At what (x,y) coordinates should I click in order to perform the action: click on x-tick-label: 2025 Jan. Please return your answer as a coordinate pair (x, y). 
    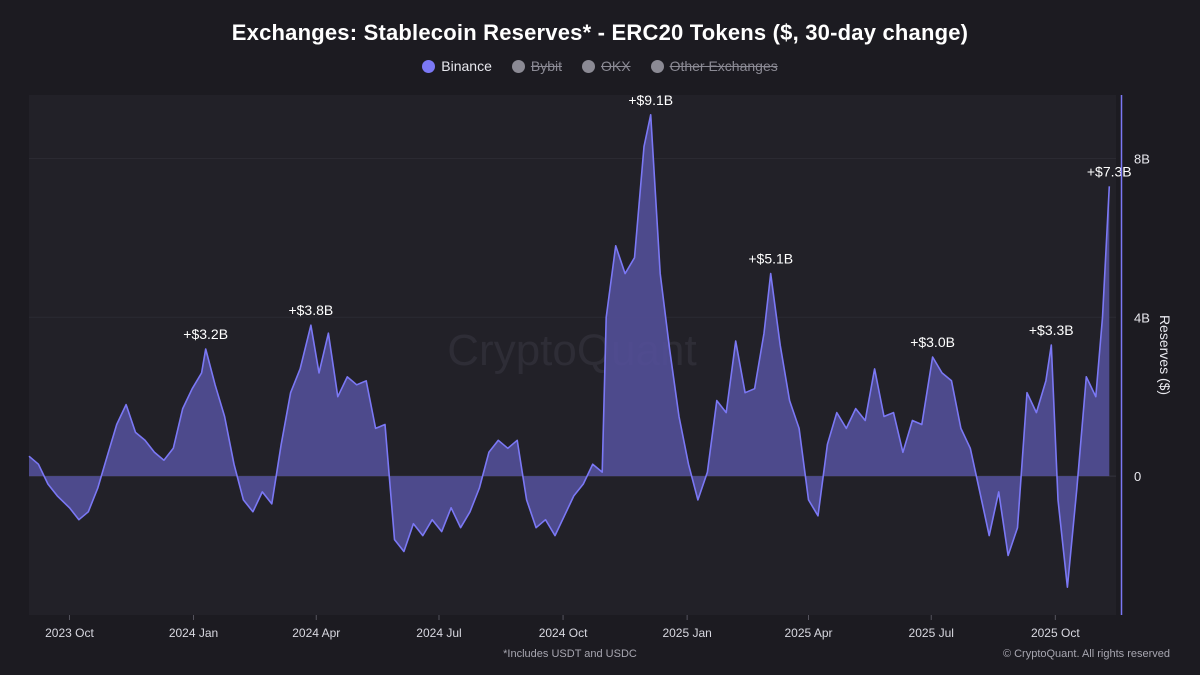
    Looking at the image, I should click on (686, 633).